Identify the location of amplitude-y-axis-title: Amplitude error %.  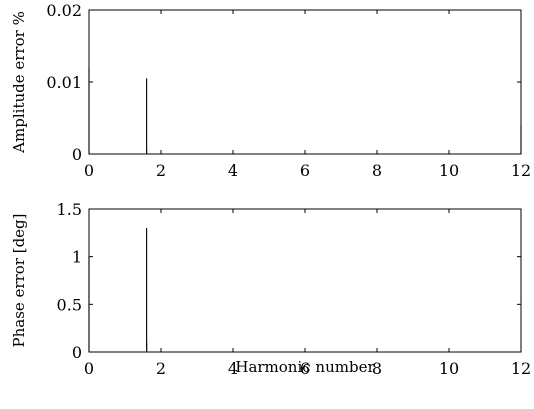
(19, 82).